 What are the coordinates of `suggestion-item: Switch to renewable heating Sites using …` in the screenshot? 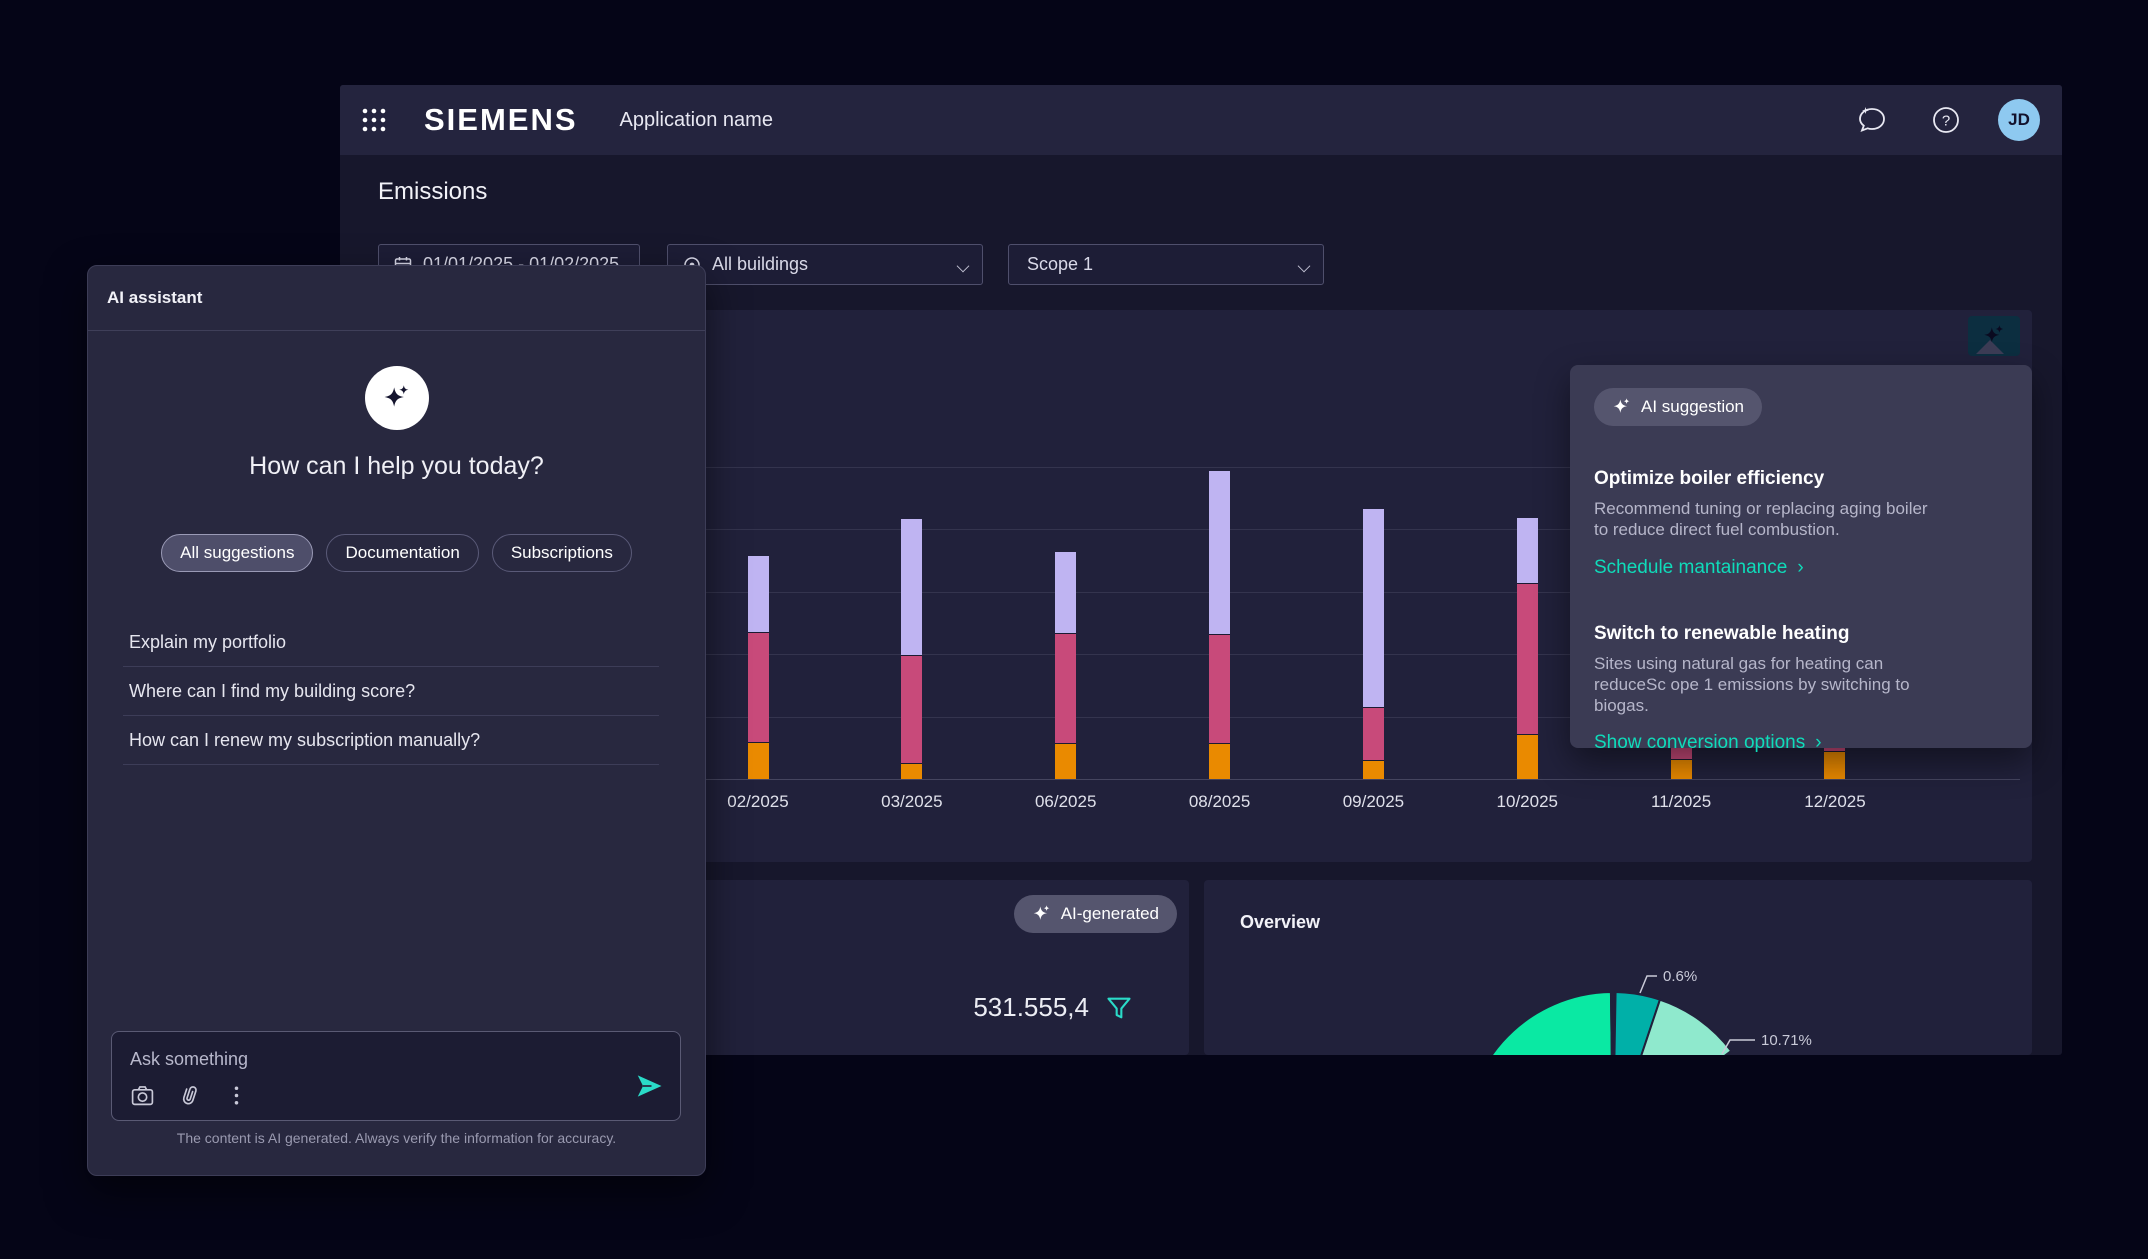 It's located at (1801, 689).